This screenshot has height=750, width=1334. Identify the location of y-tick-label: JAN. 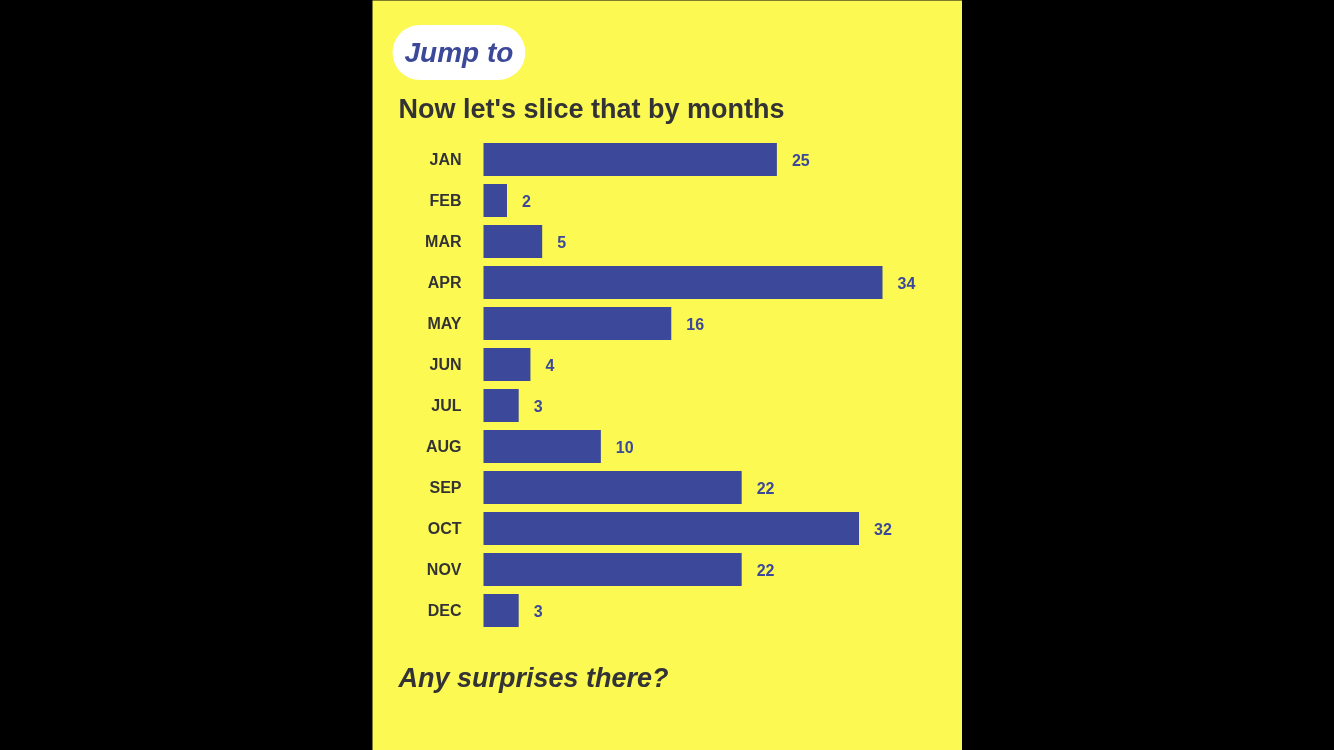
(445, 159).